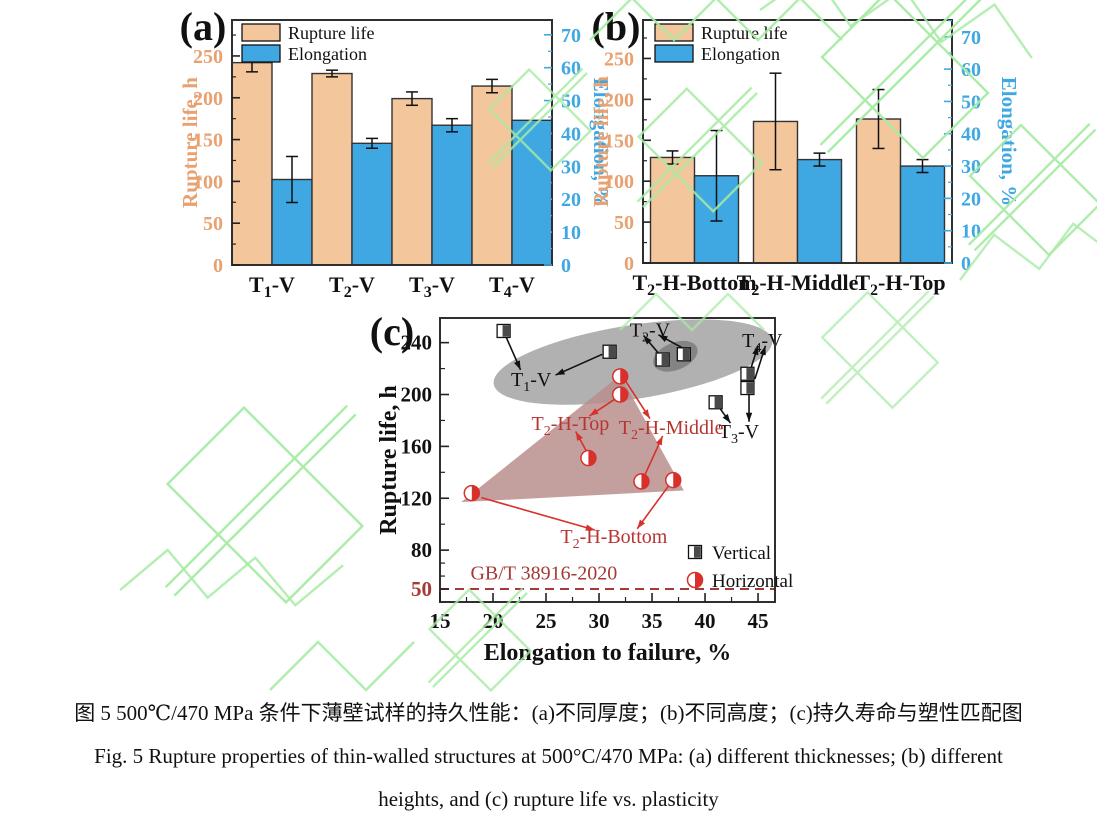 Image resolution: width=1097 pixels, height=813 pixels. I want to click on a-right-tick-label: 70, so click(571, 36).